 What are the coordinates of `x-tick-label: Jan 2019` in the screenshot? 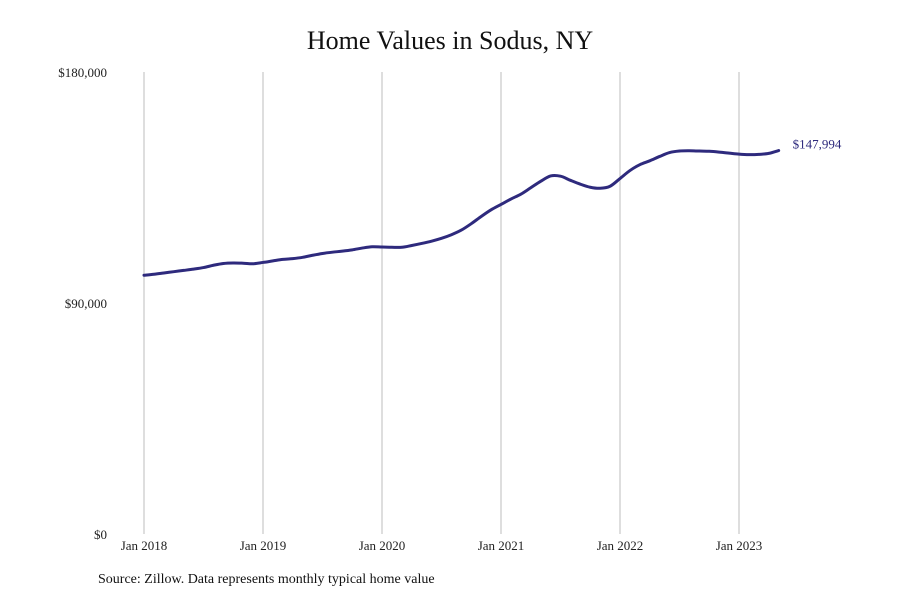 It's located at (263, 545).